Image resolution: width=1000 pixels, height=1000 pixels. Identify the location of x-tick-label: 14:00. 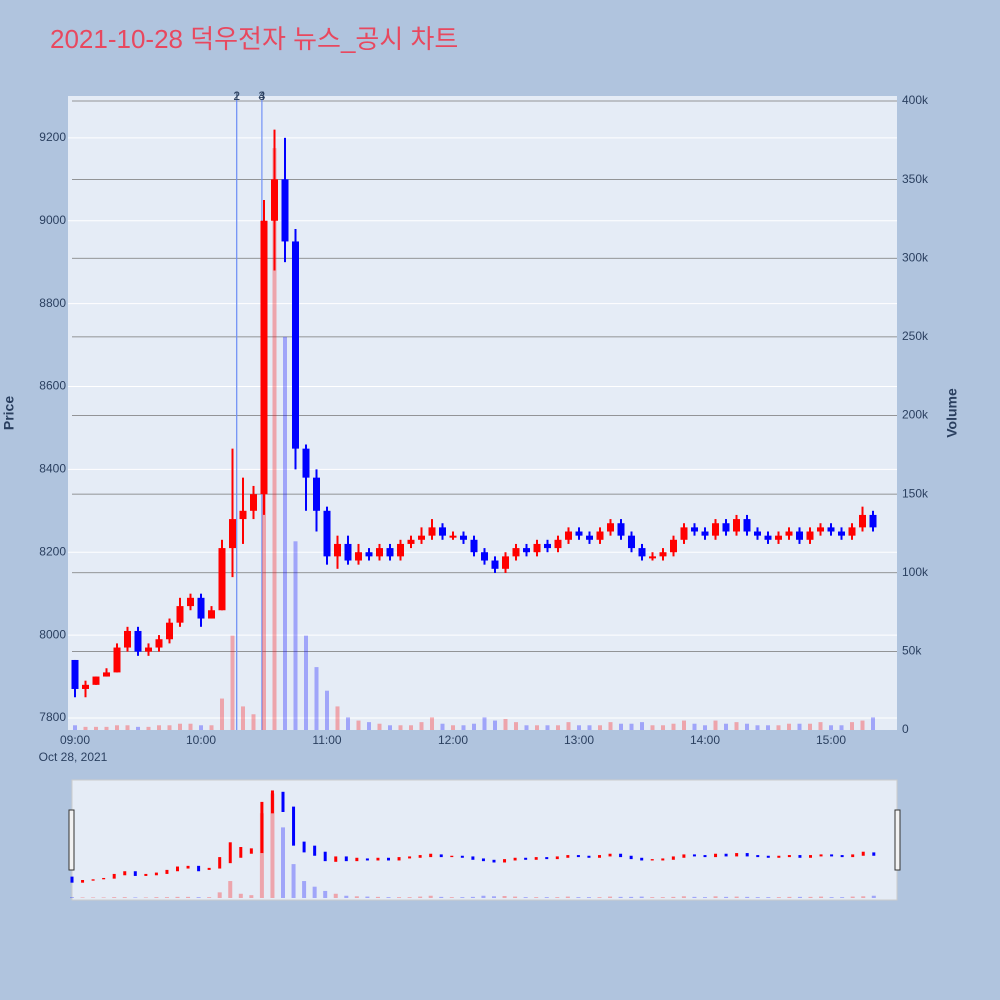
(705, 740).